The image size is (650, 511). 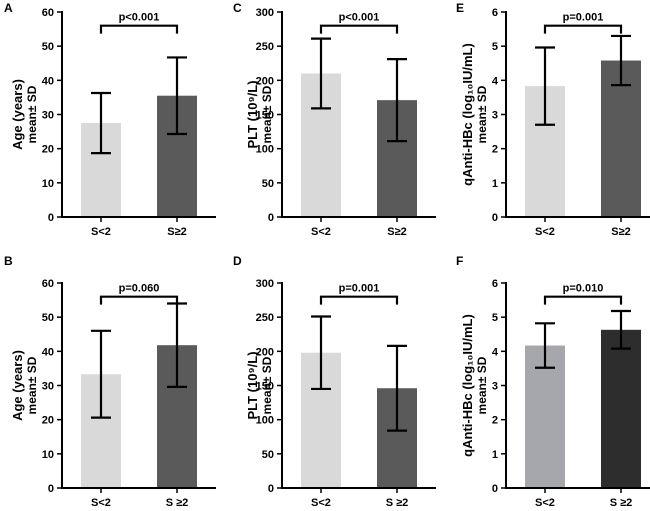 What do you see at coordinates (359, 300) in the screenshot?
I see `panel-d-significance-bracket` at bounding box center [359, 300].